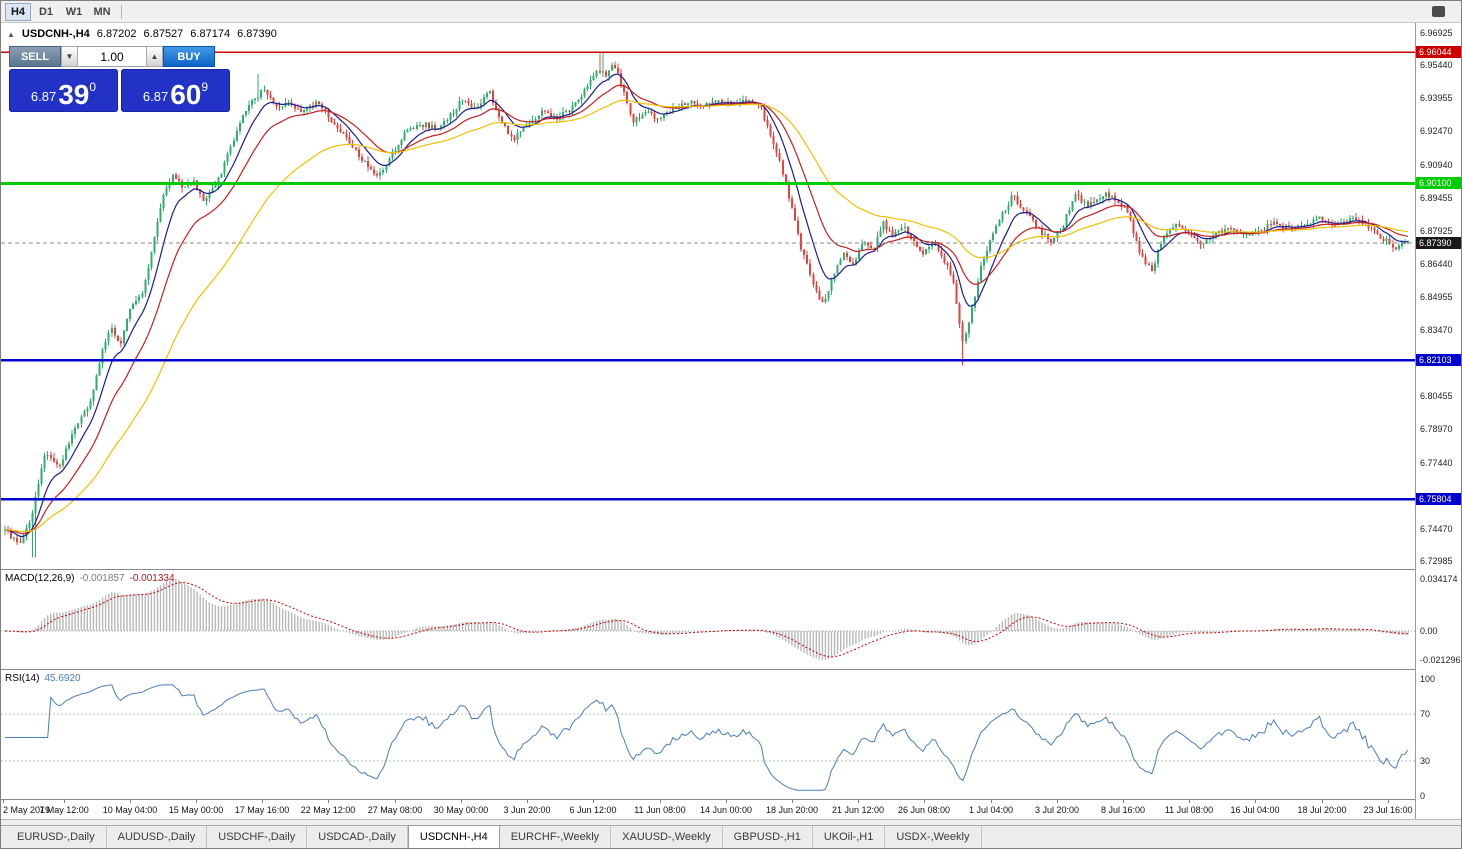 Image resolution: width=1462 pixels, height=849 pixels. I want to click on price-axis-label: 6.89455, so click(1436, 197).